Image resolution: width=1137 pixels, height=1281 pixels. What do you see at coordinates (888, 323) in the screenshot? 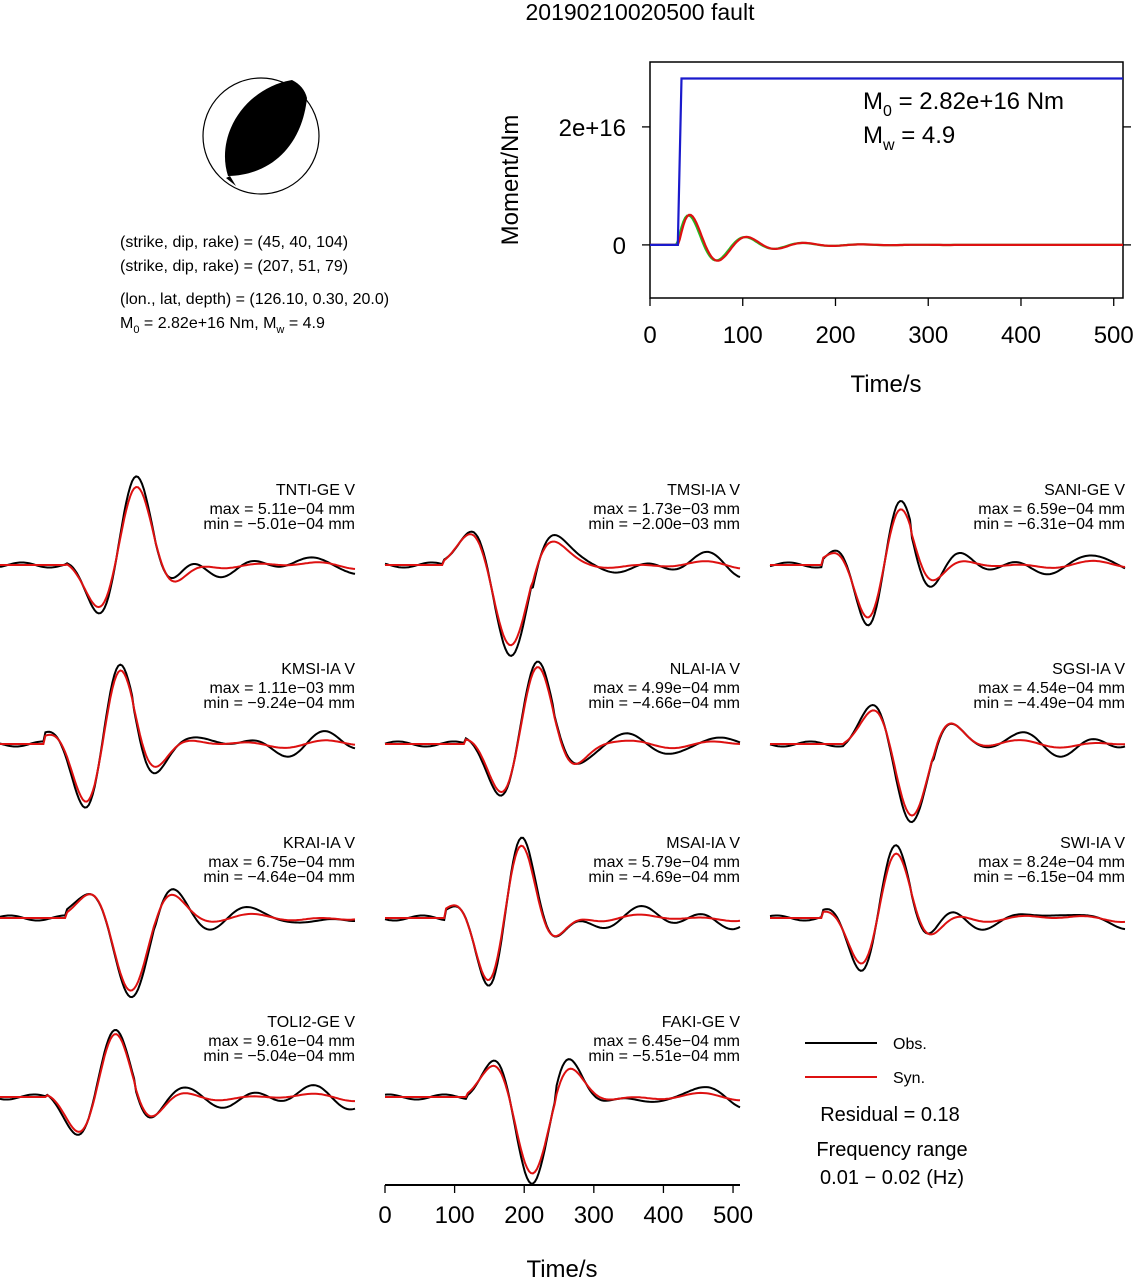
I see `moment-x-ticks: 0 100 200 300 400 500` at bounding box center [888, 323].